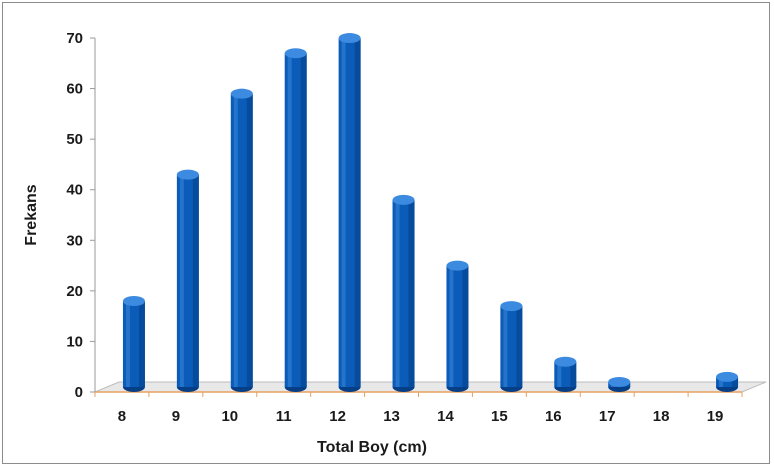  What do you see at coordinates (229, 416) in the screenshot?
I see `x-tick-label: 10` at bounding box center [229, 416].